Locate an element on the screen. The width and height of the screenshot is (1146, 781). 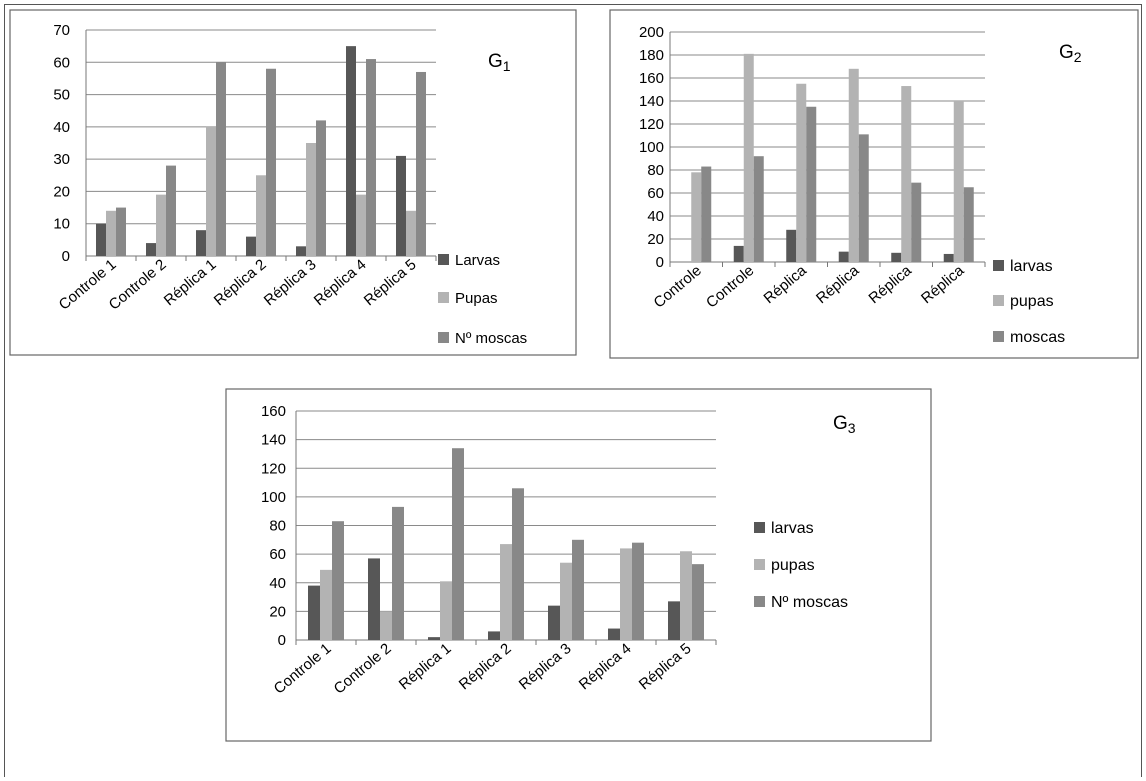
g3-legend-label: pupas is located at coordinates (793, 565).